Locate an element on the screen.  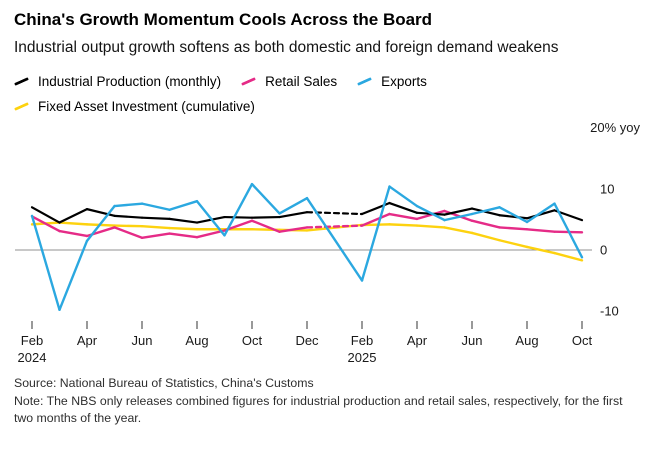
legend-item-fixed-asset-investment: Fixed Asset Investment (cumulative) is located at coordinates (134, 106).